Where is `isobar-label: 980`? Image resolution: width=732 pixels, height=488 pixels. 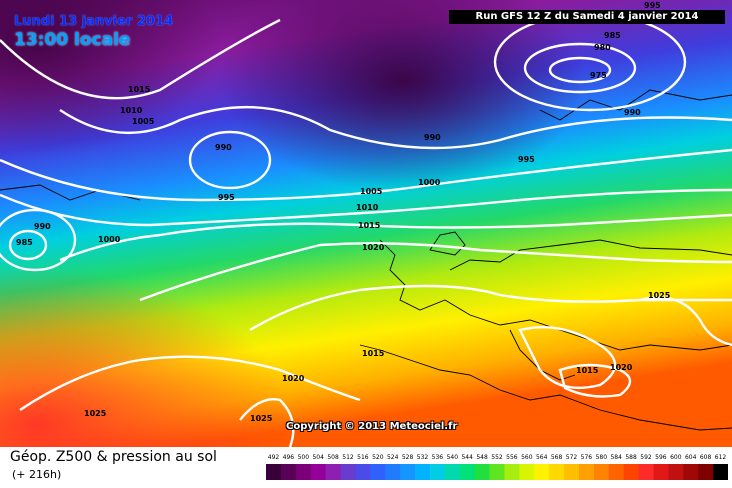 isobar-label: 980 is located at coordinates (602, 47).